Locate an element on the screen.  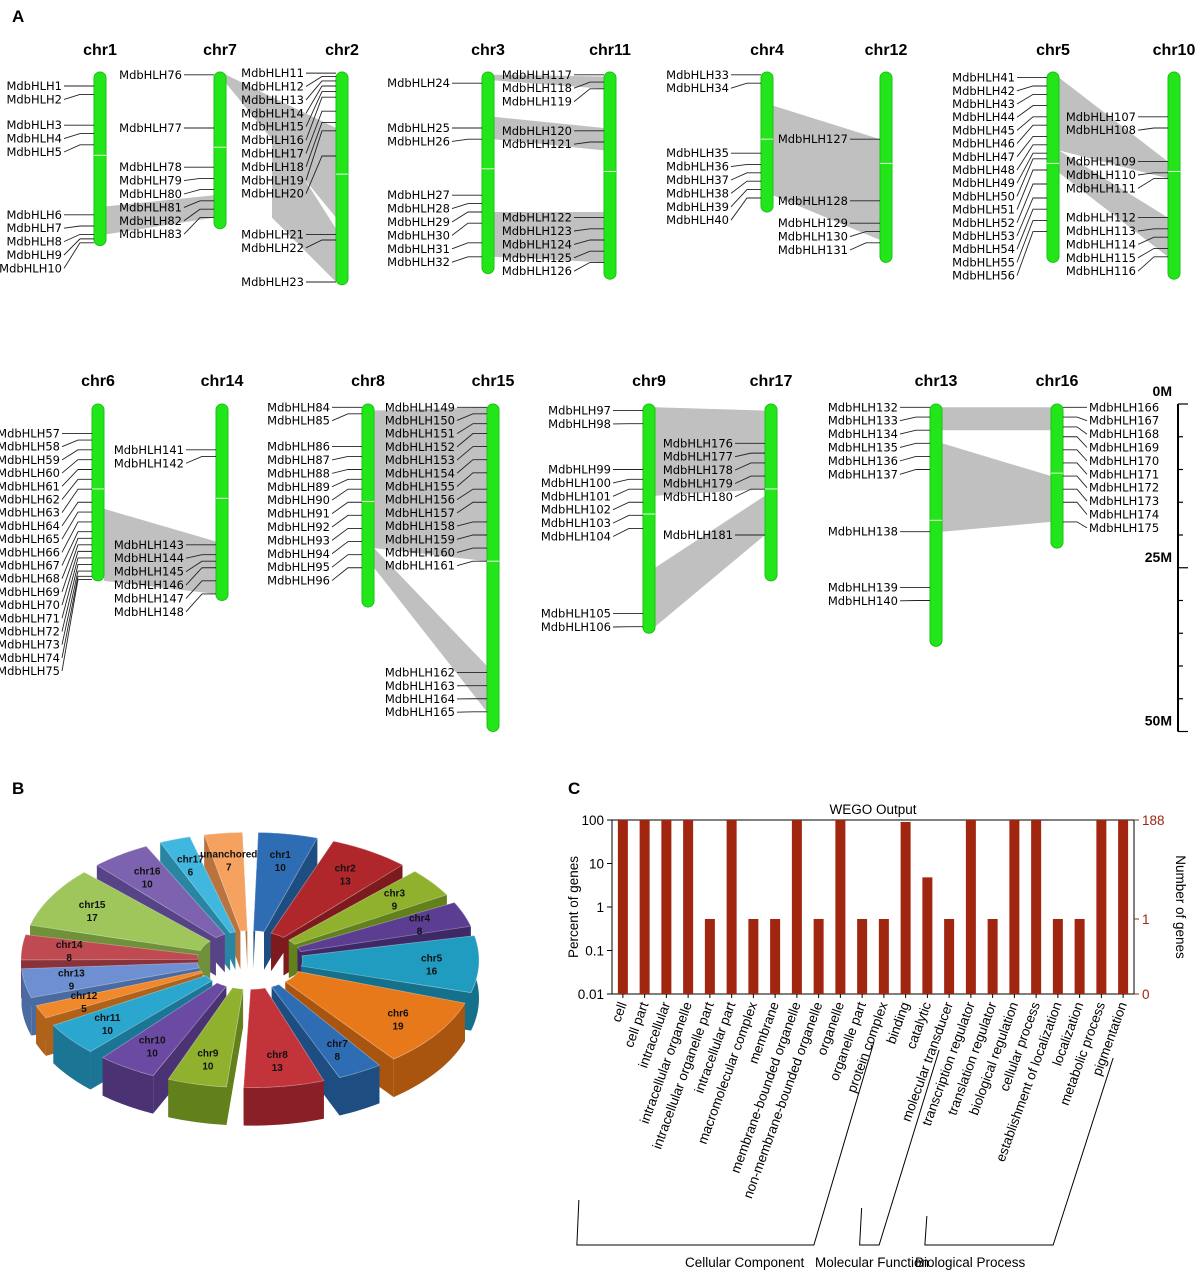
bar-catalytic is located at coordinates (927, 935).